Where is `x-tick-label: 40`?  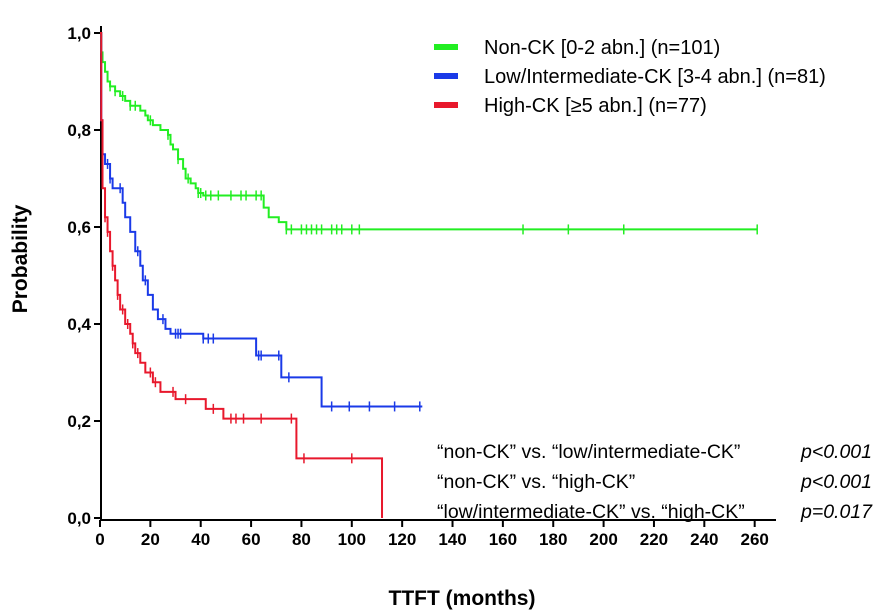
x-tick-label: 40 is located at coordinates (200, 539).